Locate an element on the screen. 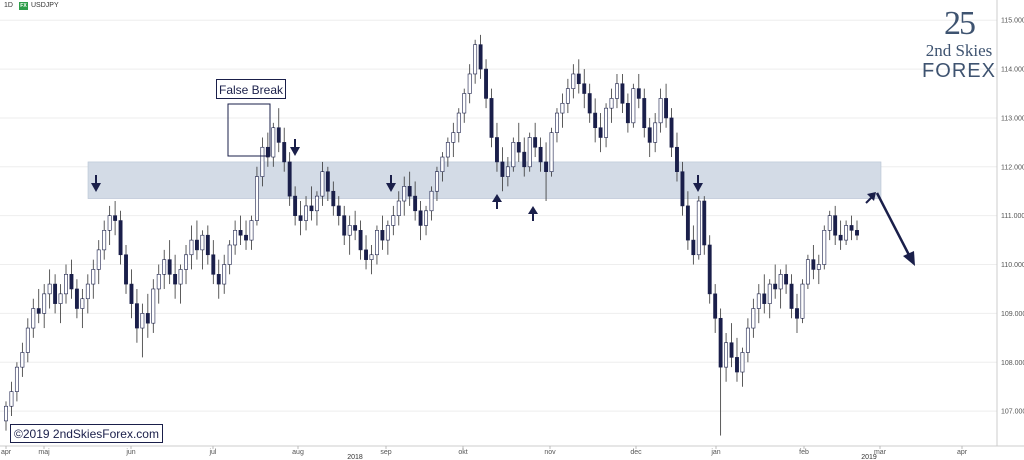 The image size is (1024, 460). y-tick-label: 109.000 is located at coordinates (1012, 314).